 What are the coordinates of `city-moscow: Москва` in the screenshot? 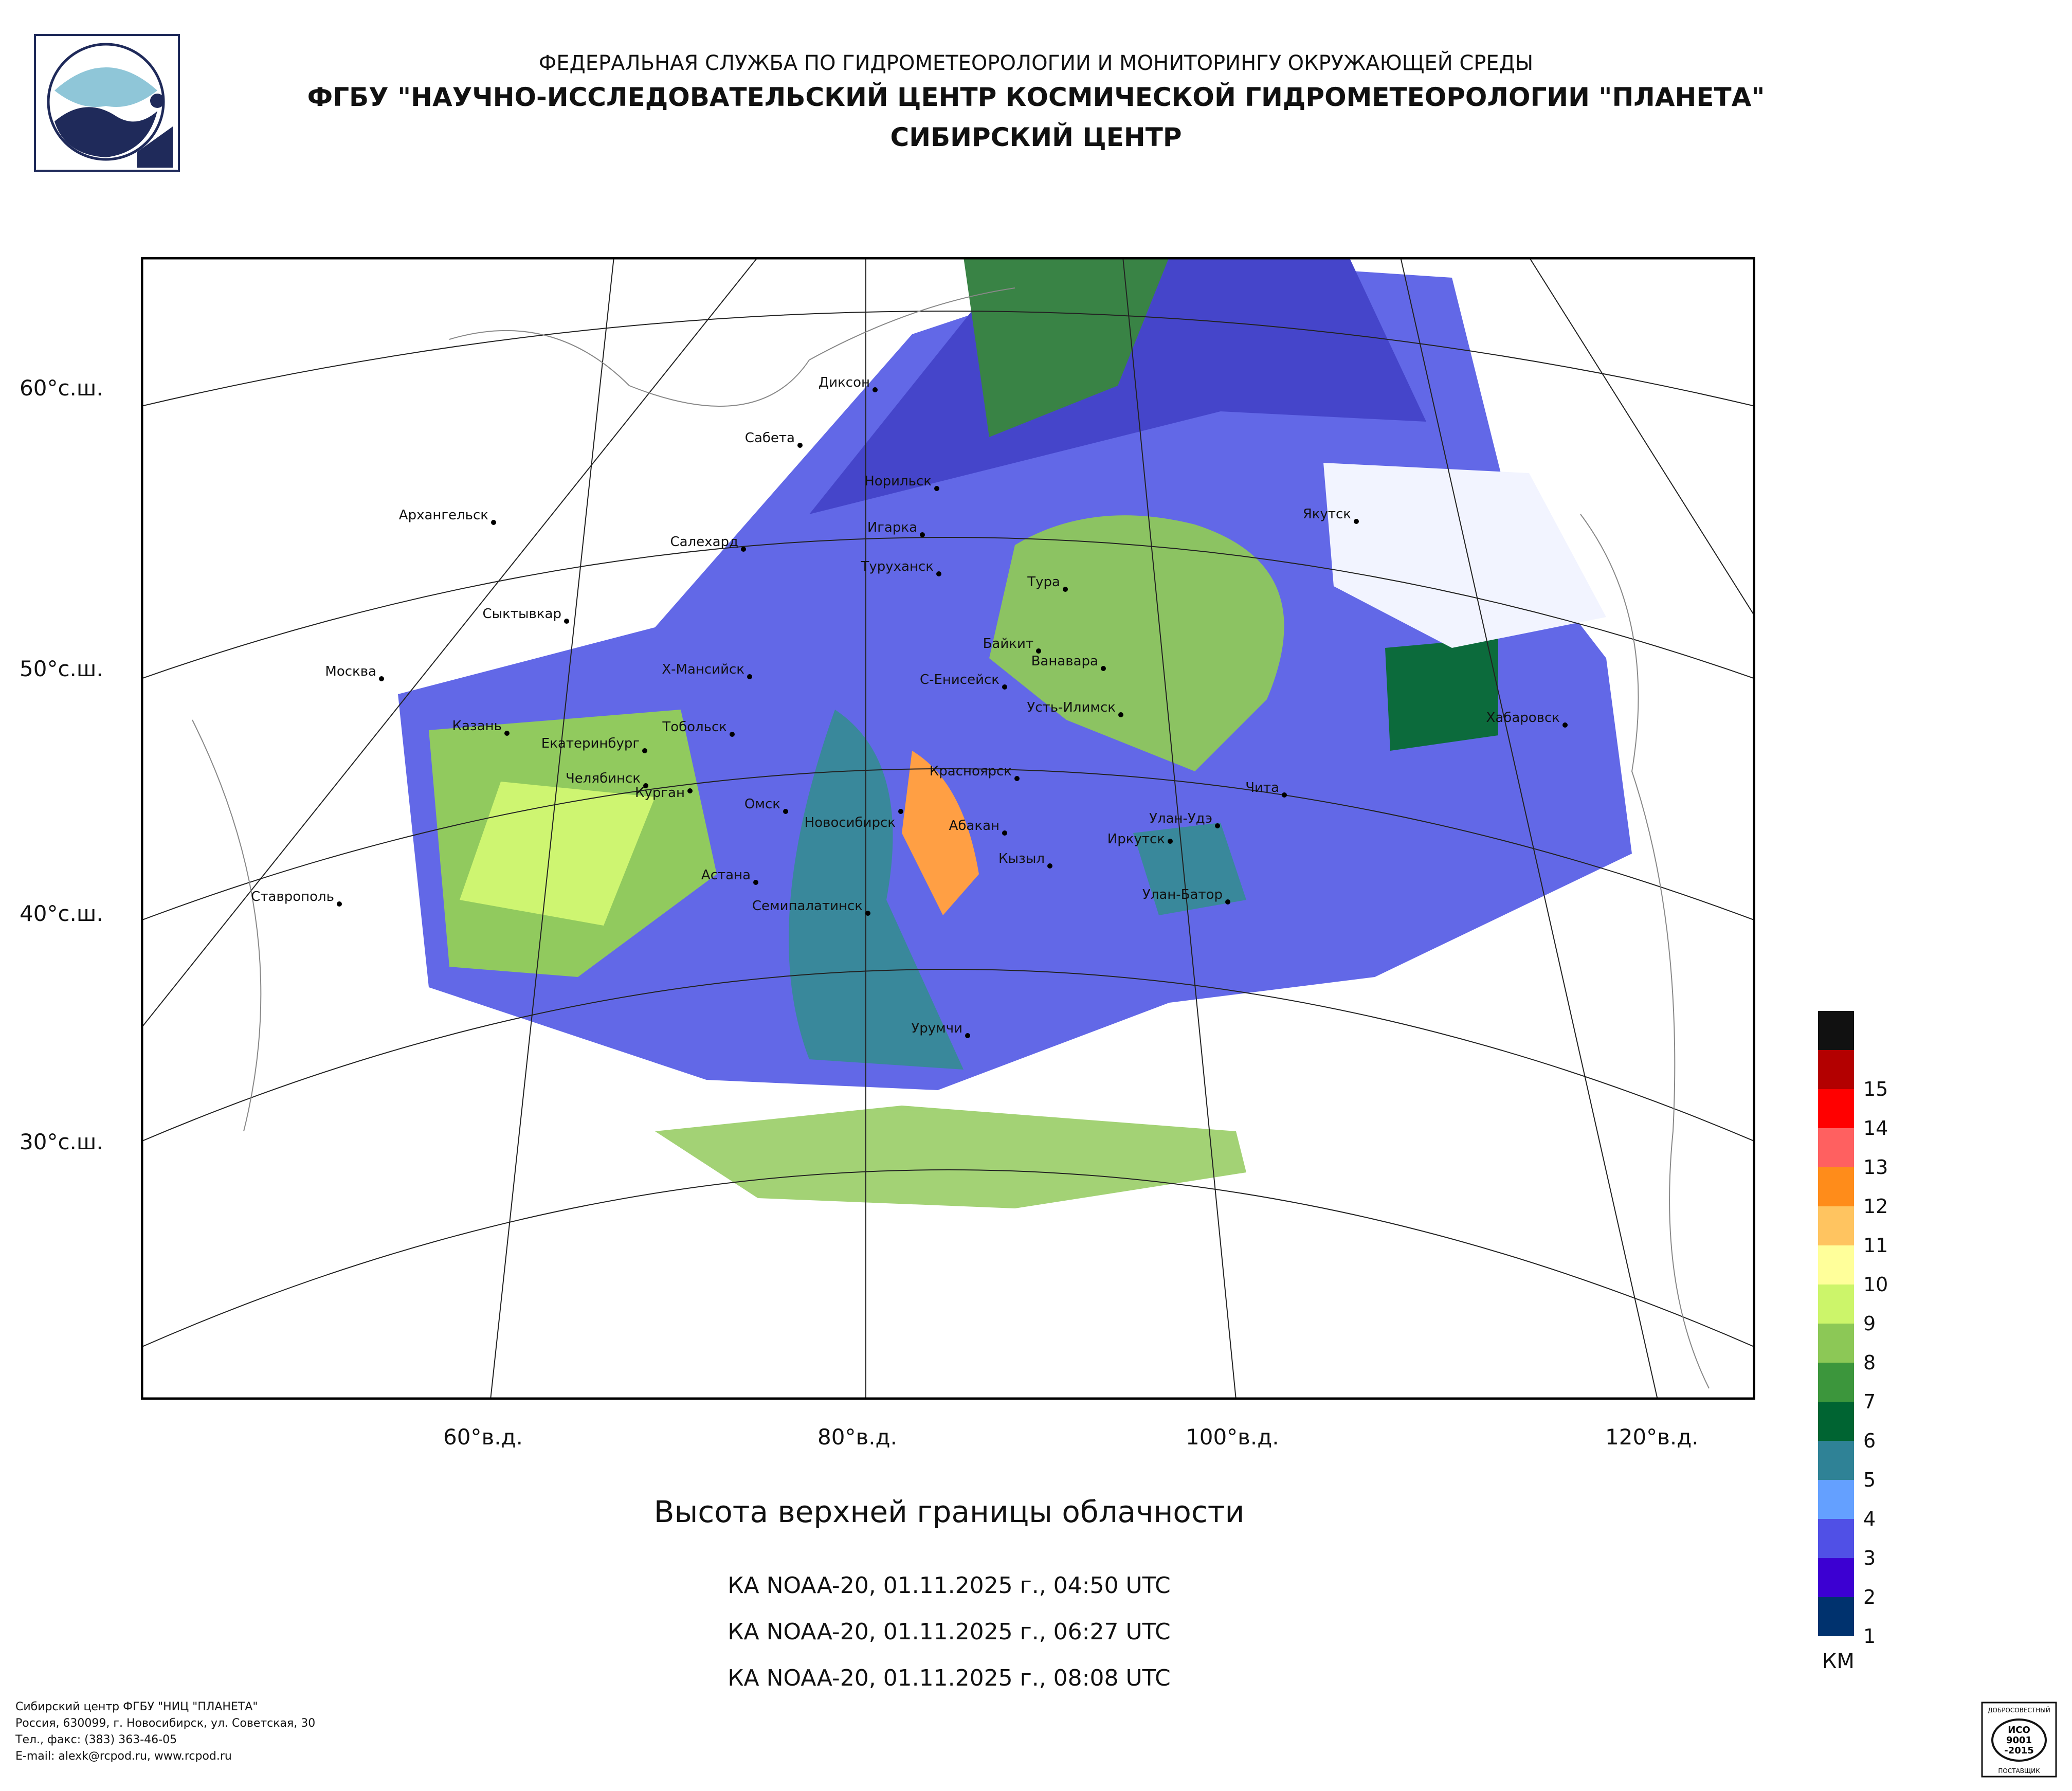 It's located at (354, 672).